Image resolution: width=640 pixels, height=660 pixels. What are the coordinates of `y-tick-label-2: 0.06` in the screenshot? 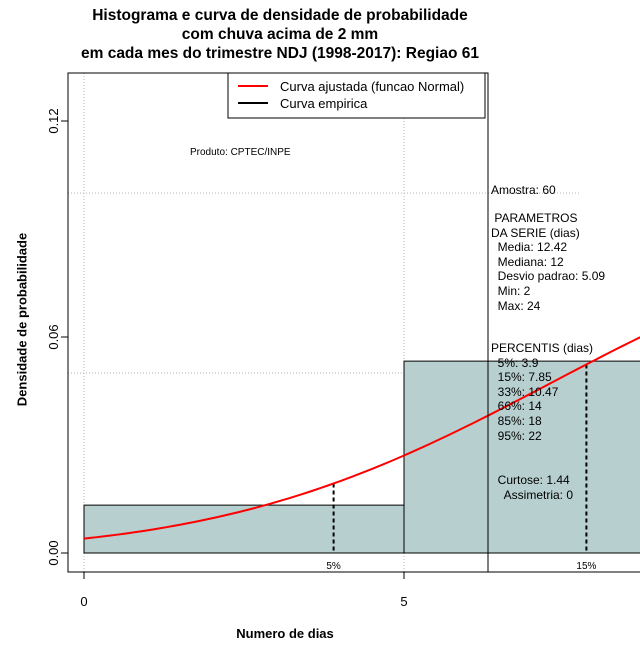 It's located at (53, 336).